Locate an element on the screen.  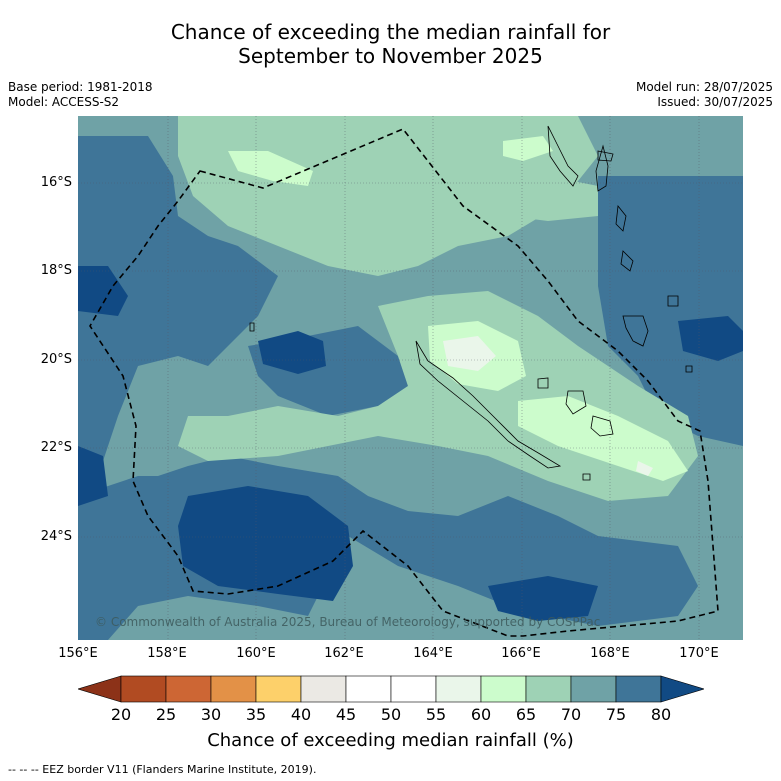
zone-55-60-center is located at coordinates (469, 353).